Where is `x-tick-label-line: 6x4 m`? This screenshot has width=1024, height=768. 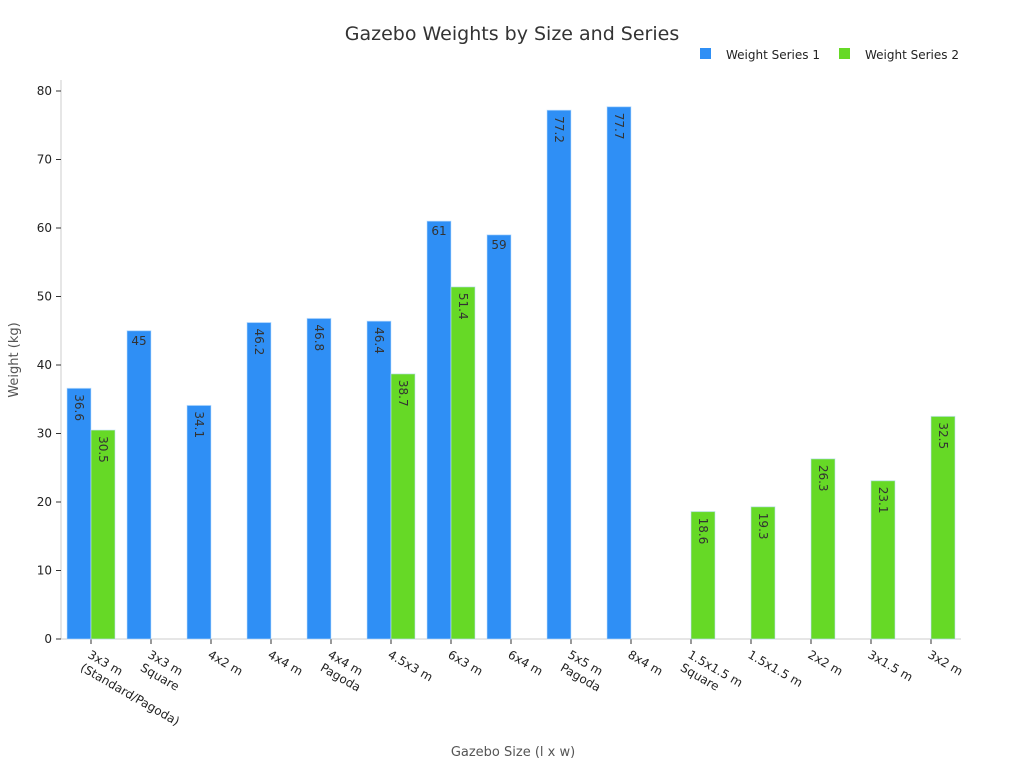 x-tick-label-line: 6x4 m is located at coordinates (526, 662).